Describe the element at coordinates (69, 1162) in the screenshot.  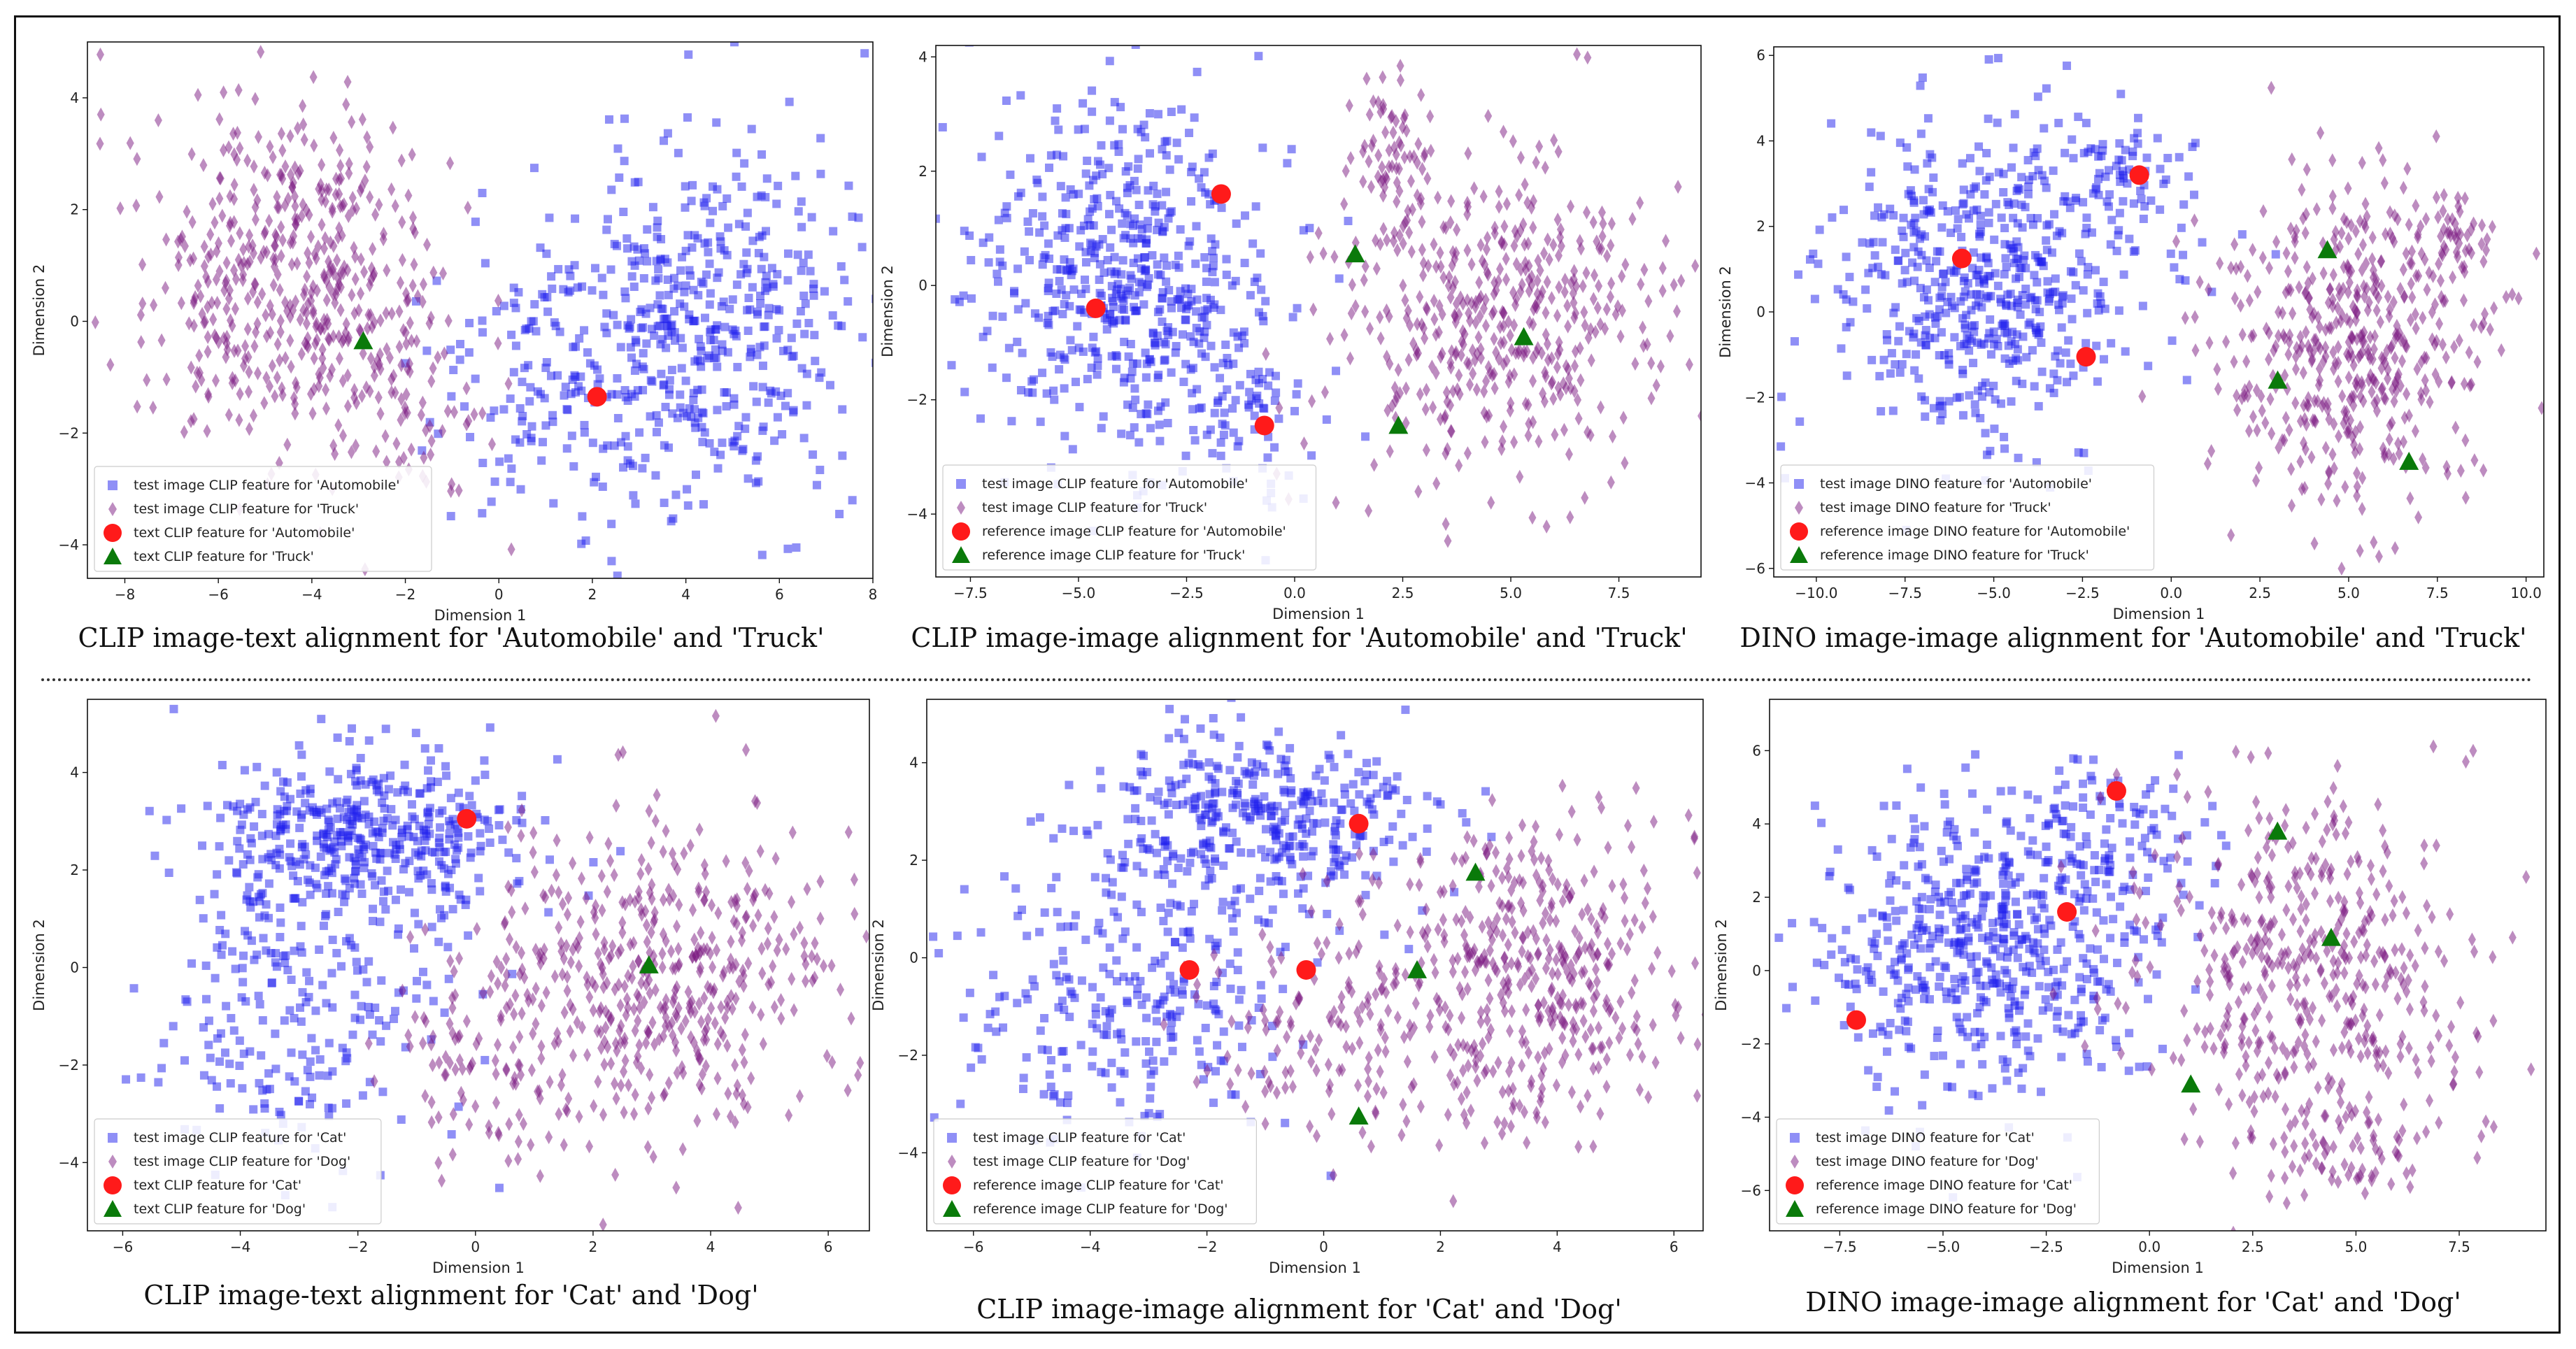
I see `y-tick-label: −4` at that location.